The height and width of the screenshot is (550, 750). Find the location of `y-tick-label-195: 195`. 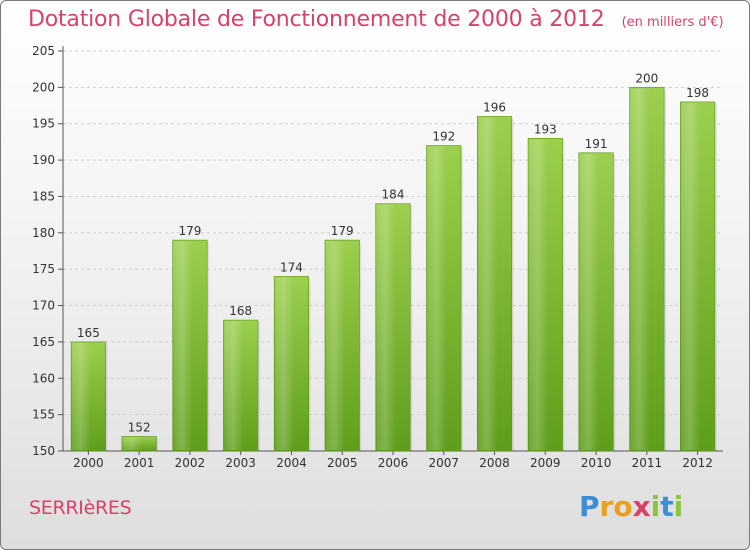

y-tick-label-195: 195 is located at coordinates (43, 124).